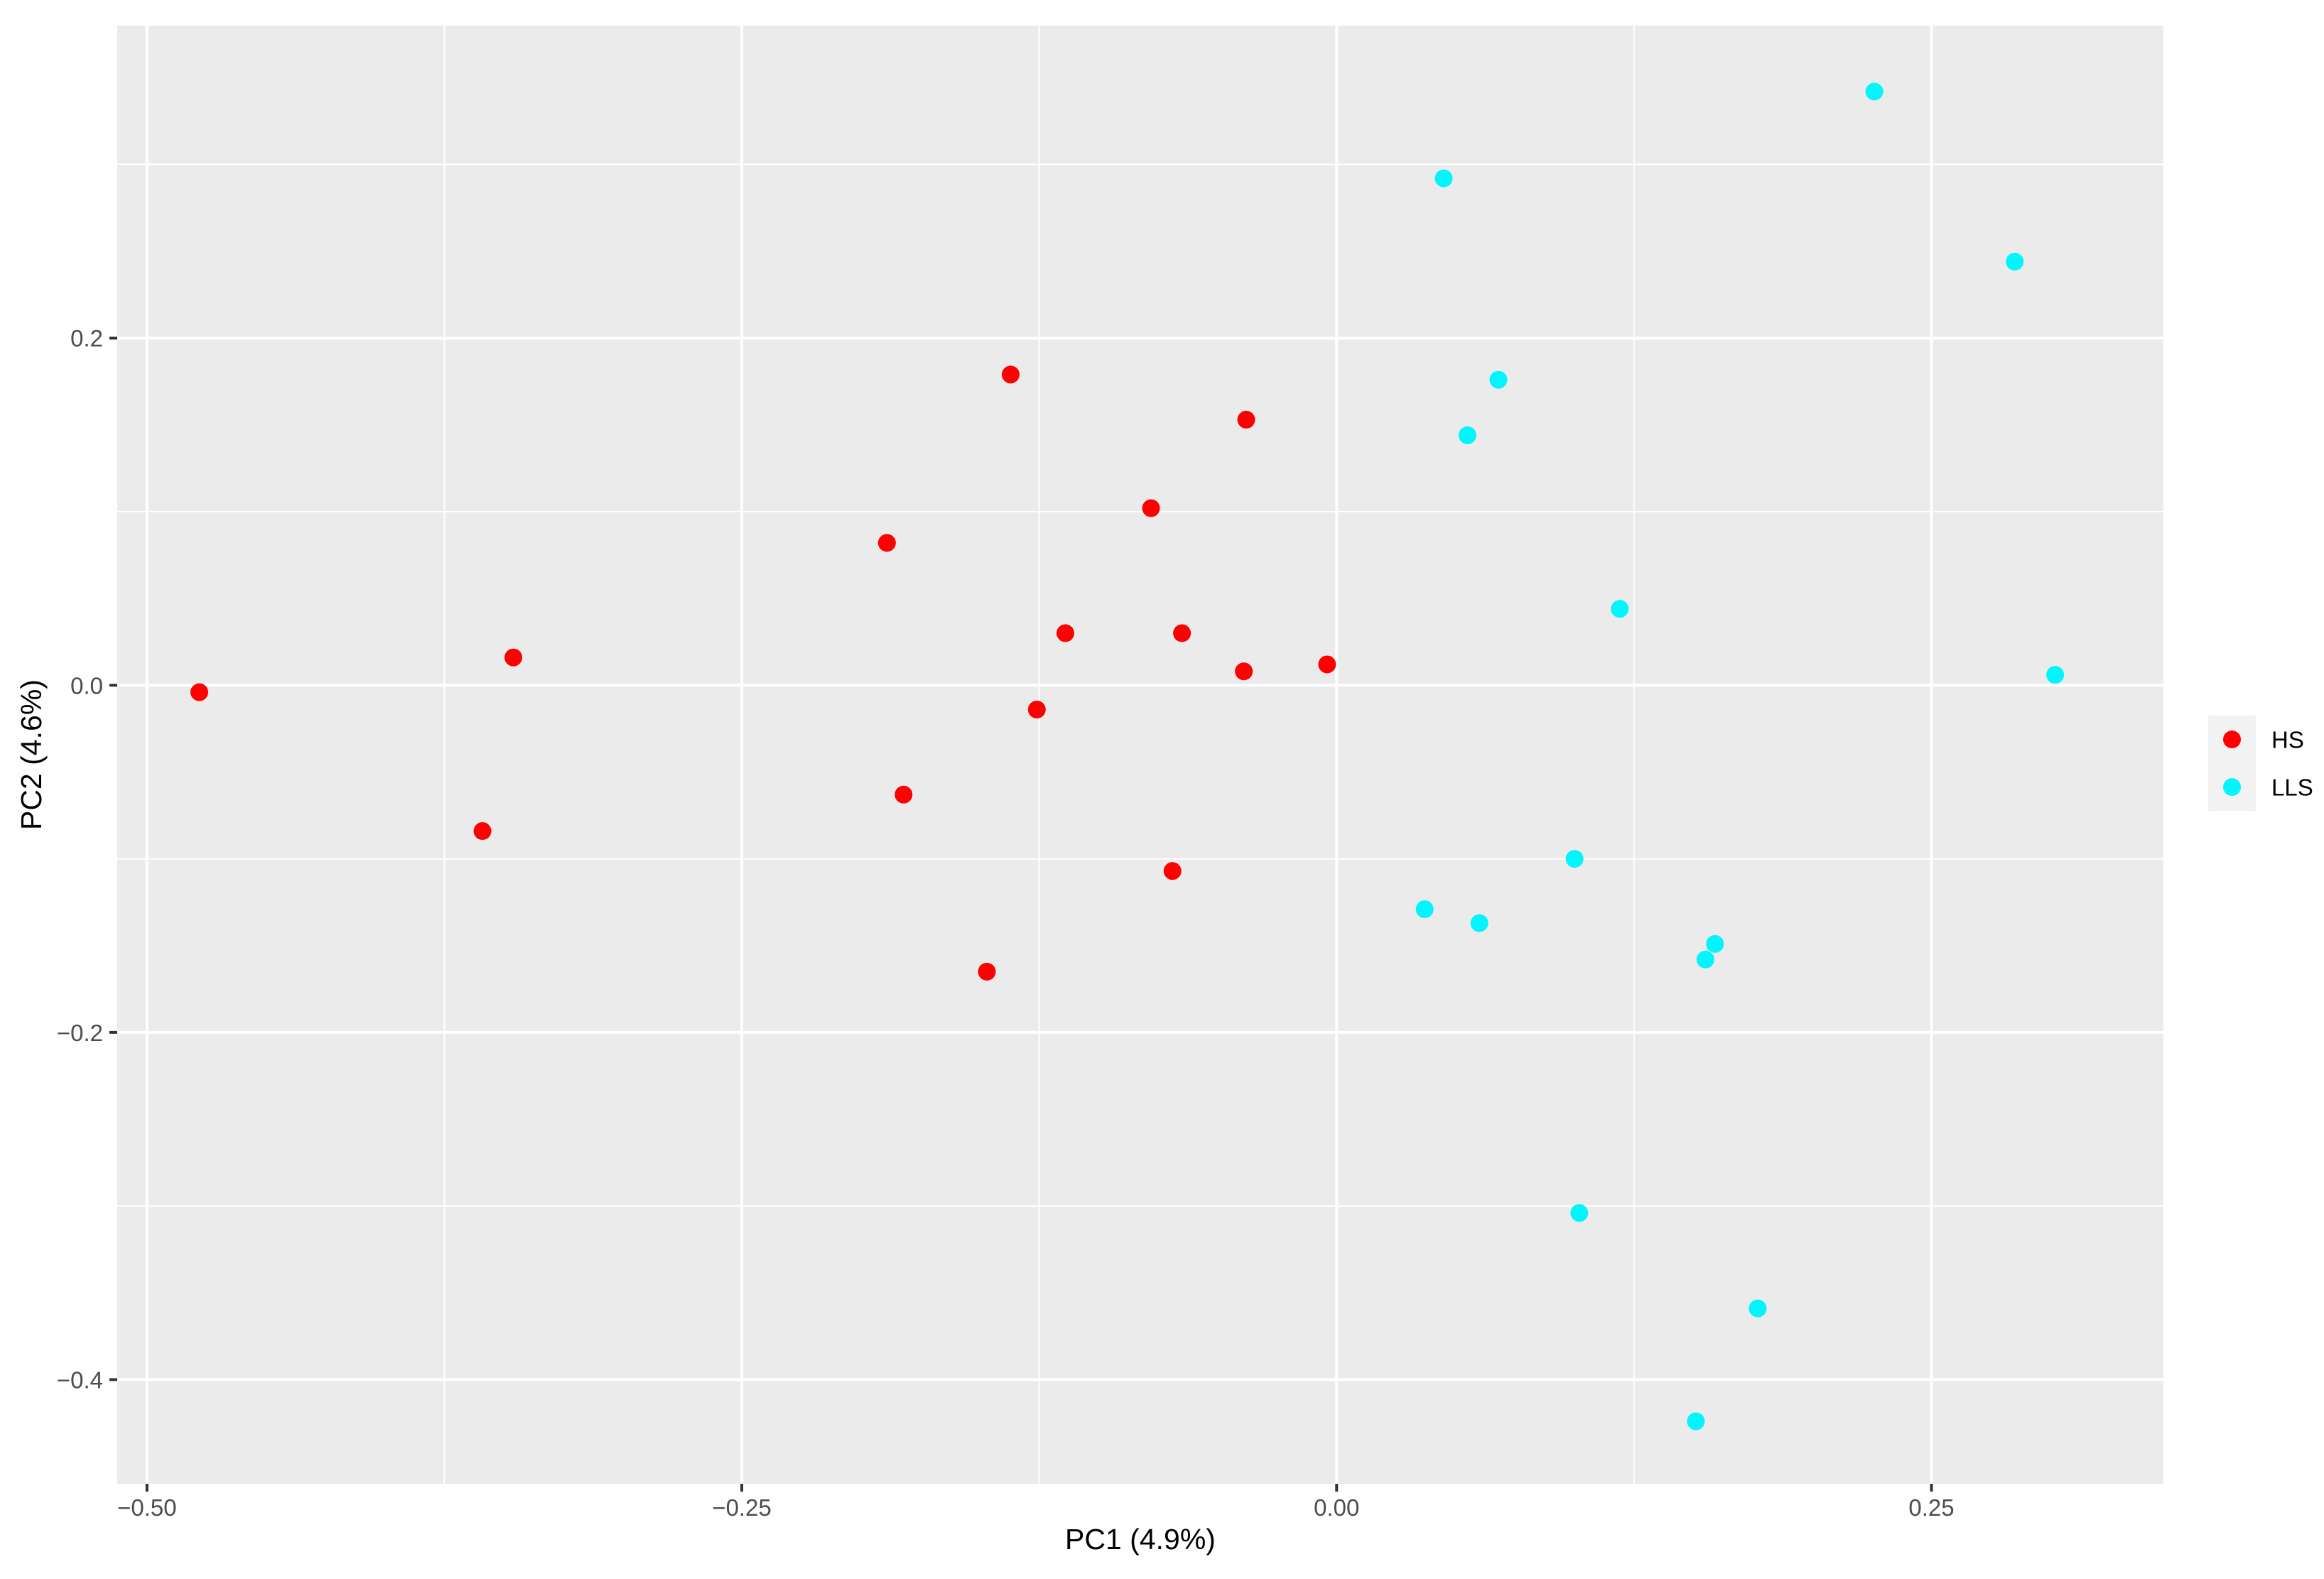 This screenshot has width=2324, height=1579. I want to click on y-axis-title: PC2 (4.6%), so click(31, 754).